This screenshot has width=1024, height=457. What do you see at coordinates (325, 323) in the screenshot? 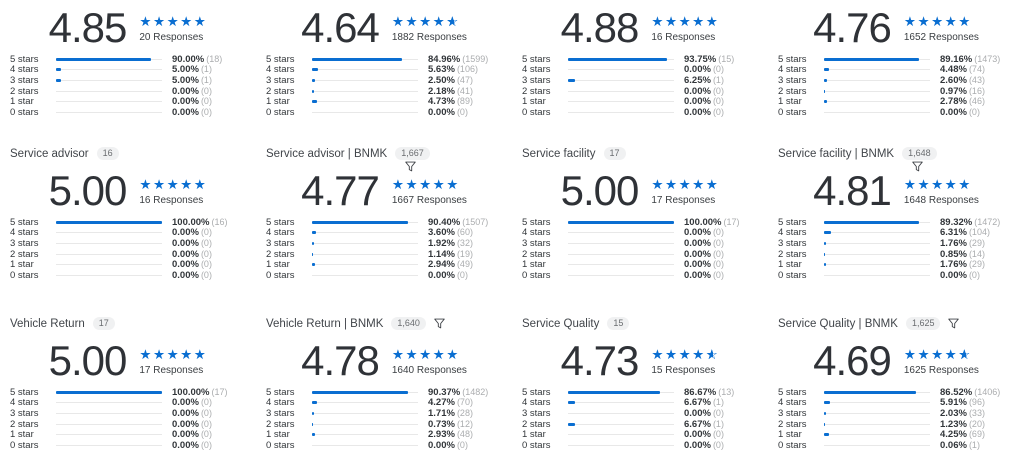
I see `widget-title: Vehicle Return | BNMK` at bounding box center [325, 323].